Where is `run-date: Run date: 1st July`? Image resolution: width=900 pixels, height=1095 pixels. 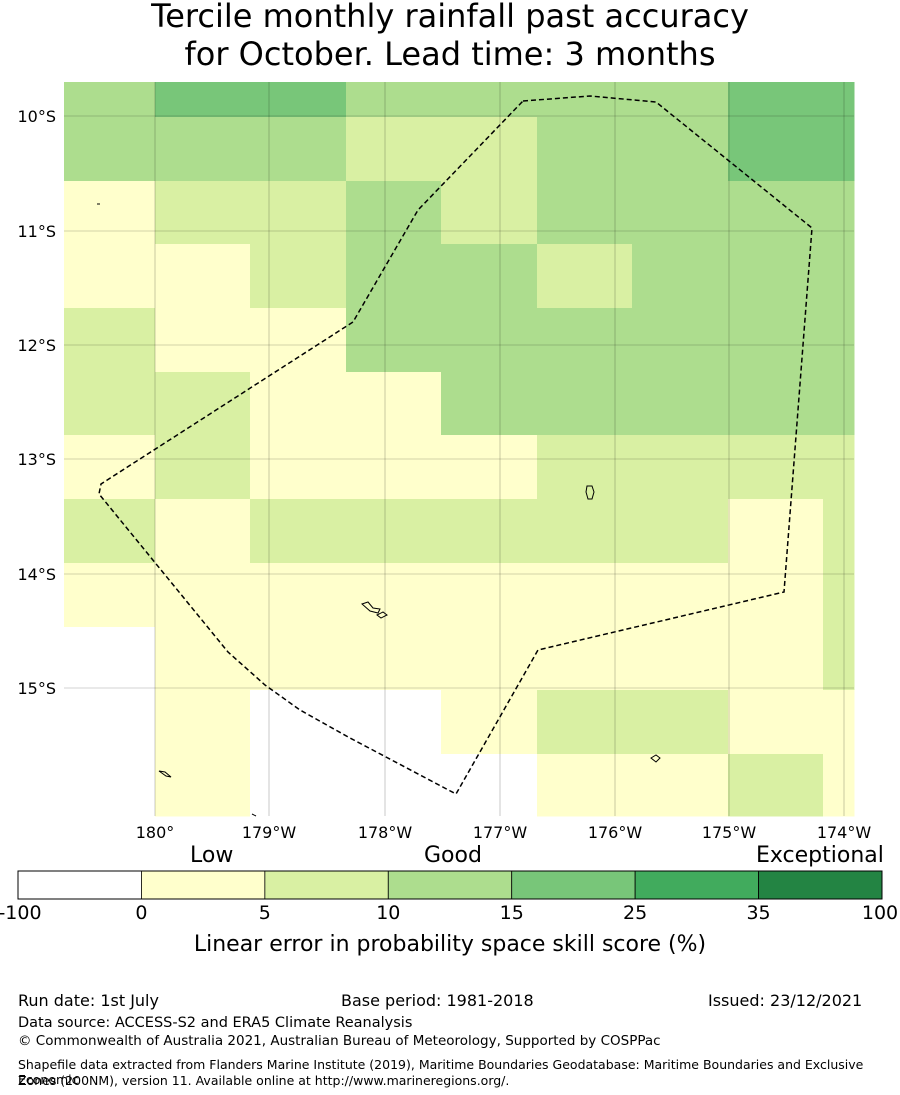
run-date: Run date: 1st July is located at coordinates (88, 1000).